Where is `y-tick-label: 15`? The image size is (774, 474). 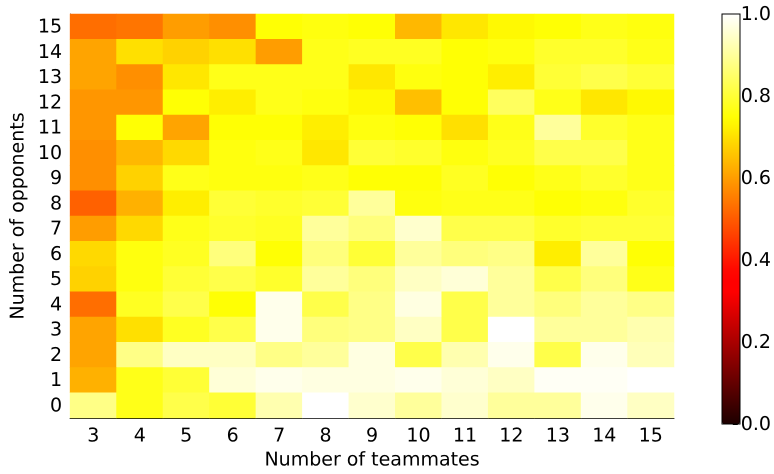
y-tick-label: 15 is located at coordinates (50, 27).